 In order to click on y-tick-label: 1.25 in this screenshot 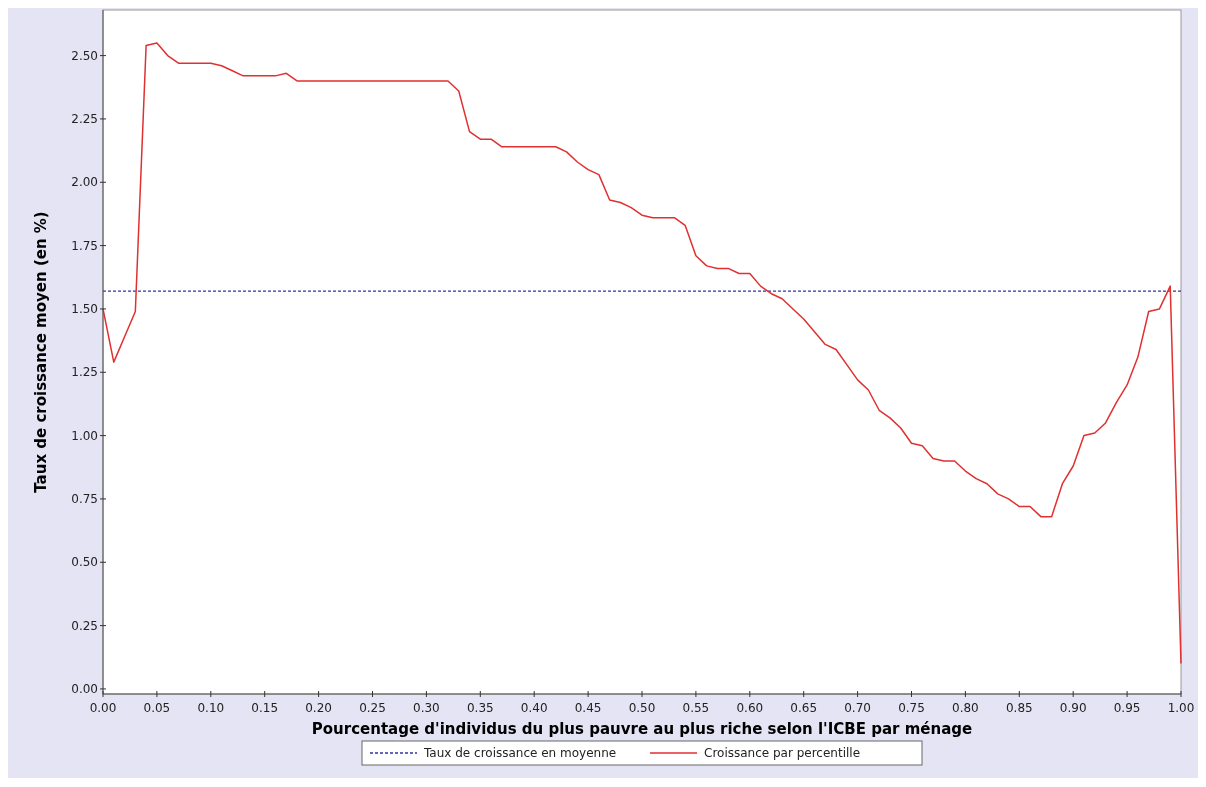, I will do `click(84, 372)`.